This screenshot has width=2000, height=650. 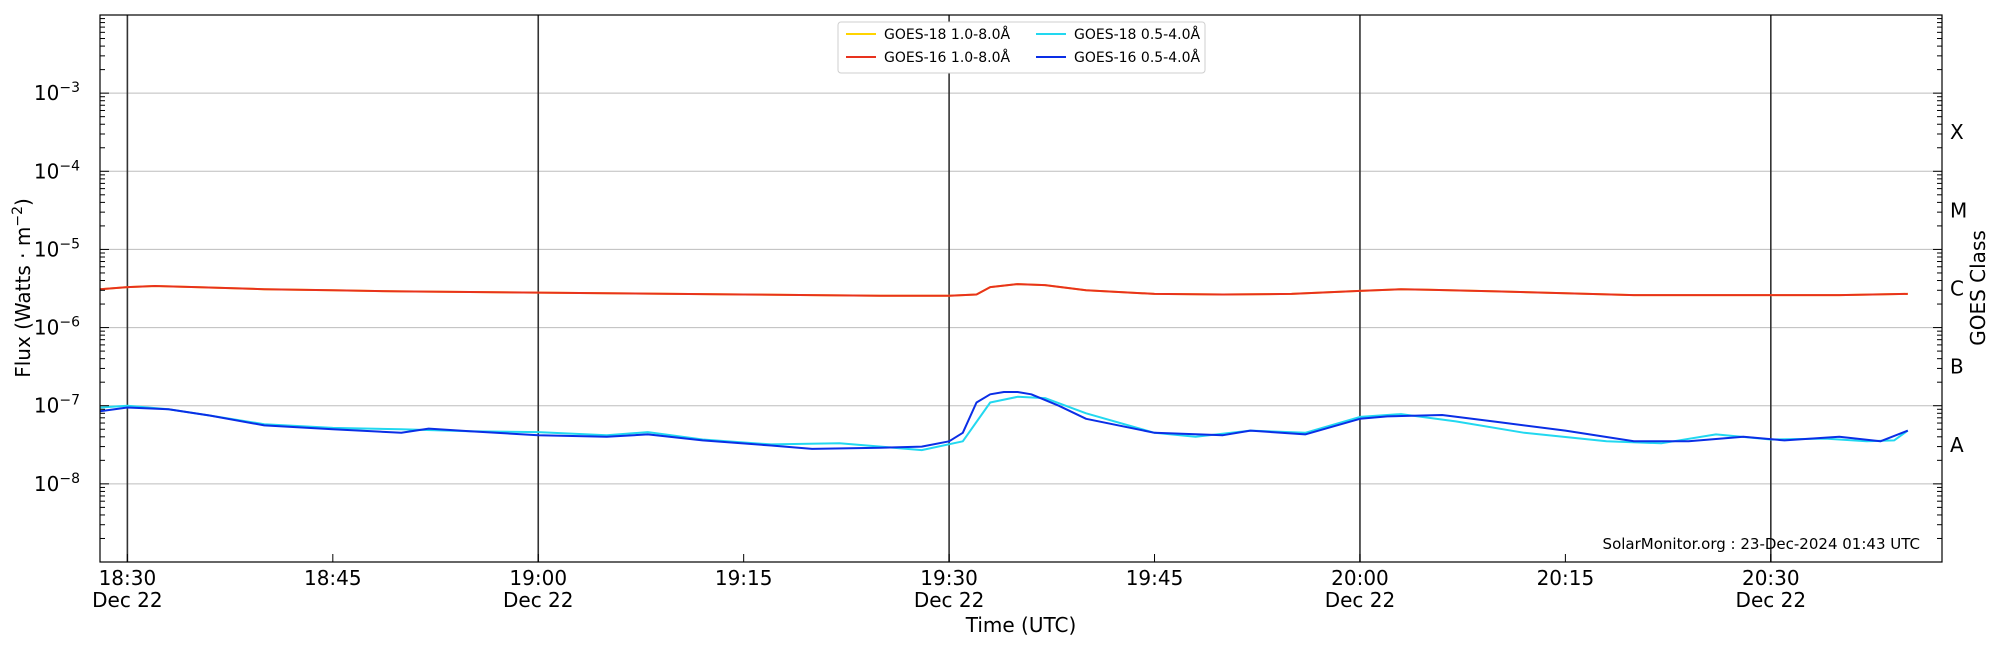 I want to click on y-tick-exp: −4, so click(x=69, y=166).